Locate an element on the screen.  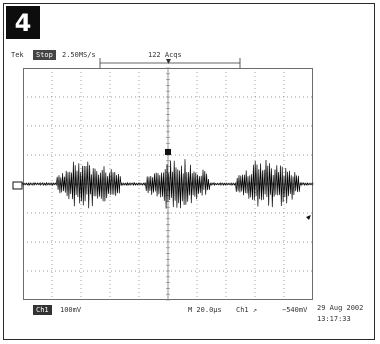
trigger-position-icon is located at coordinates (168, 61).